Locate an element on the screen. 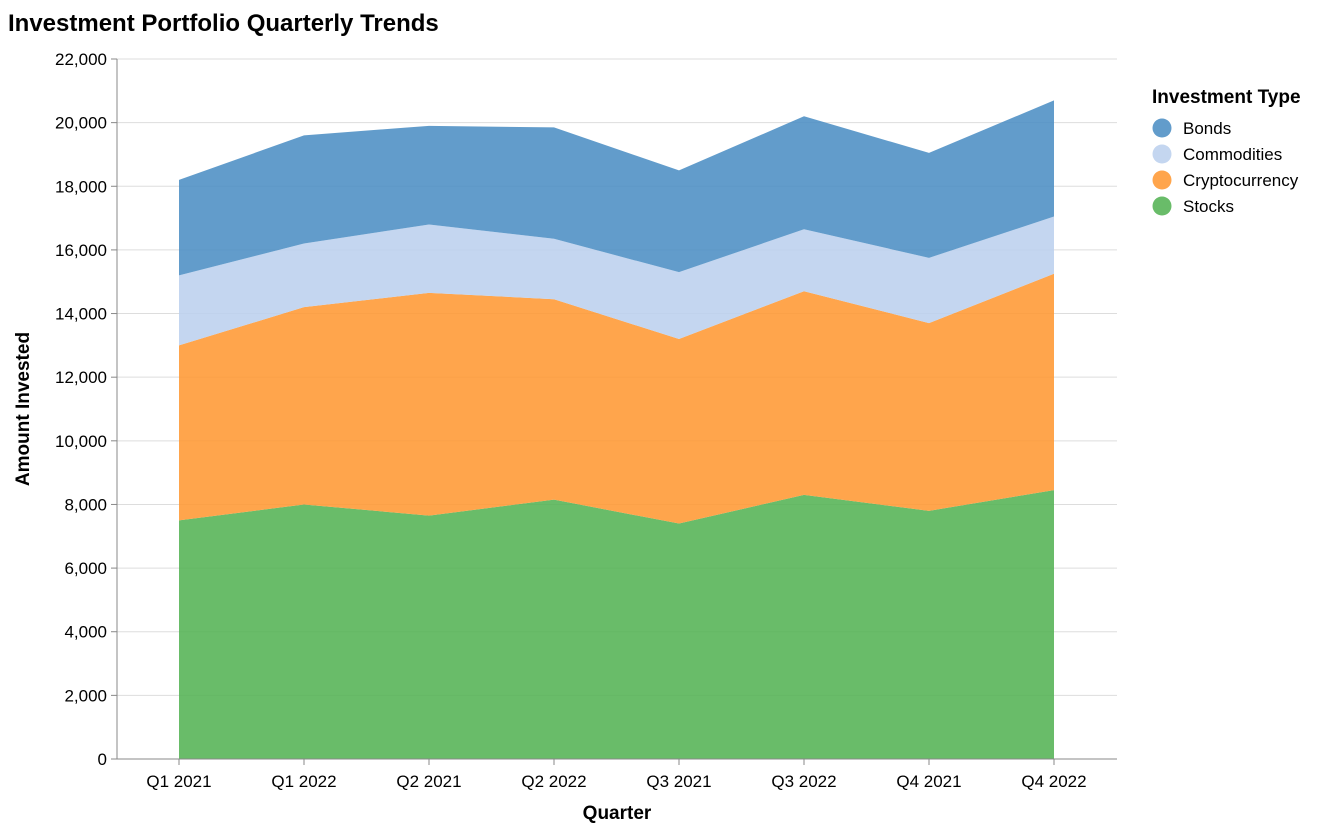 The height and width of the screenshot is (832, 1334). legend-label: Cryptocurrency is located at coordinates (1241, 180).